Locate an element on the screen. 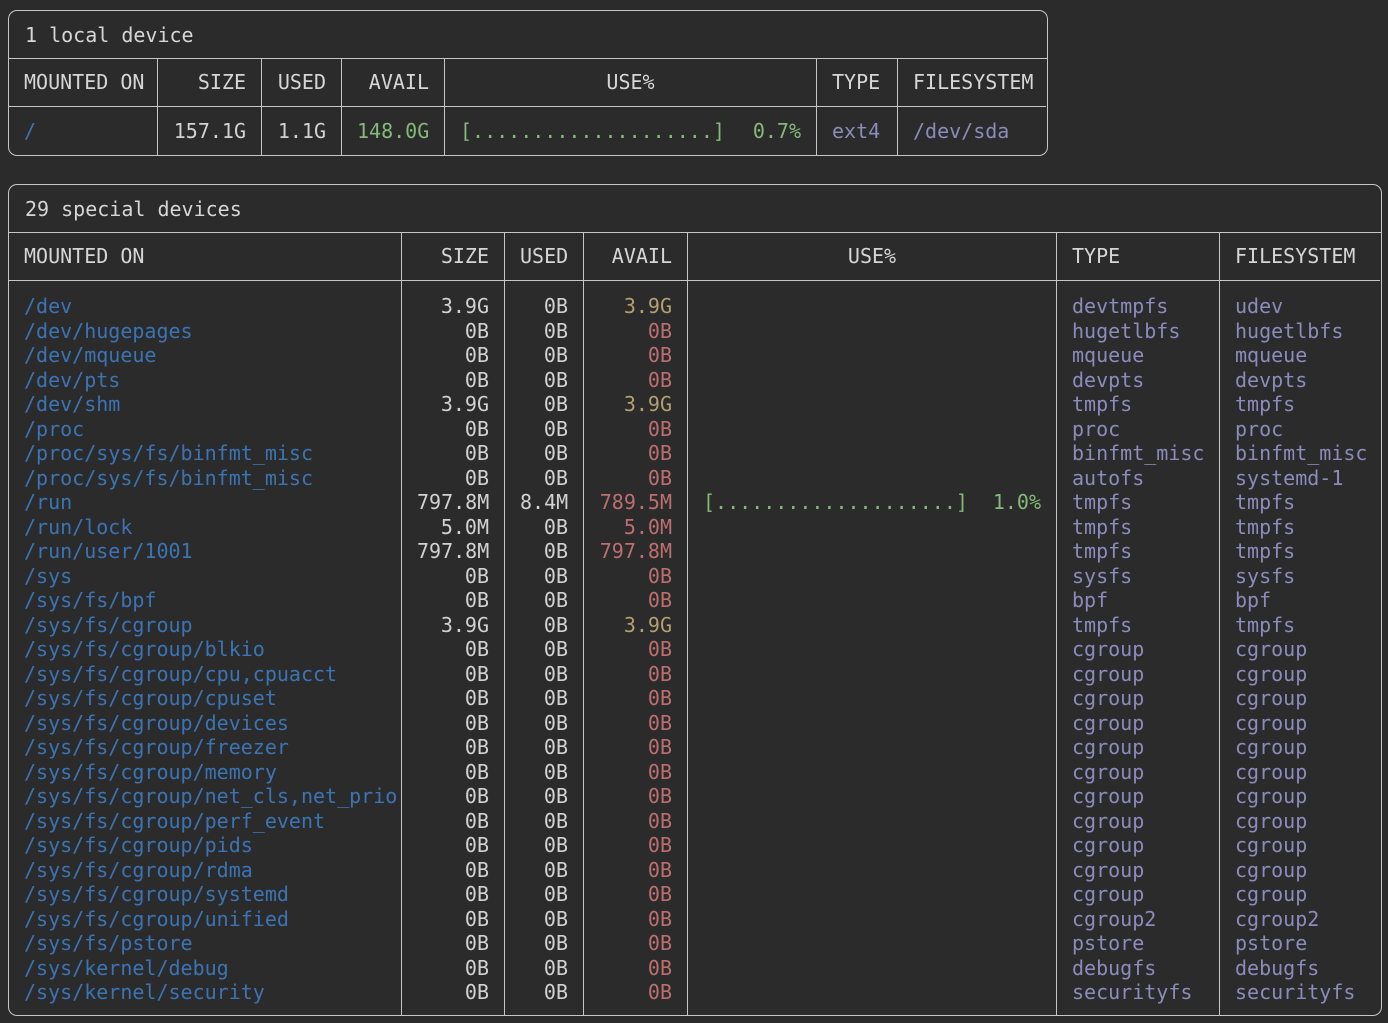 This screenshot has width=1388, height=1023. column-avail: AVAIL 148.0G is located at coordinates (392, 107).